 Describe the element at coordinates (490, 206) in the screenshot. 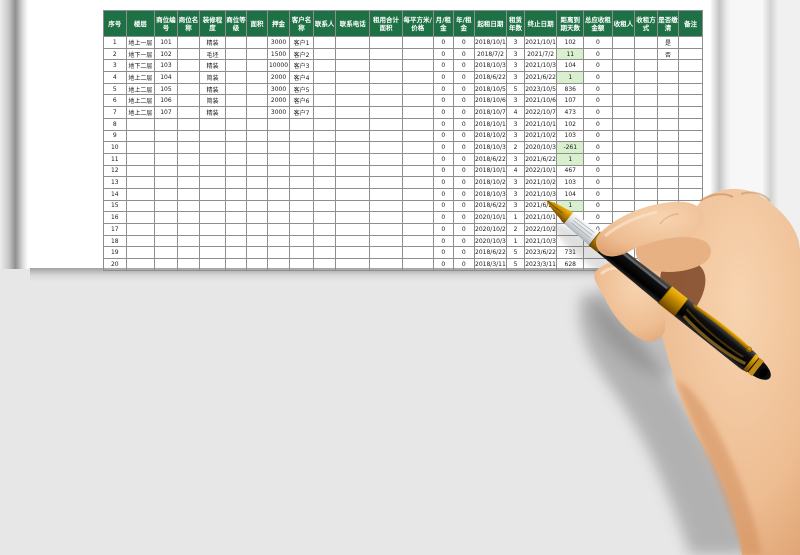

I see `table-cell: 2018/6/22` at that location.